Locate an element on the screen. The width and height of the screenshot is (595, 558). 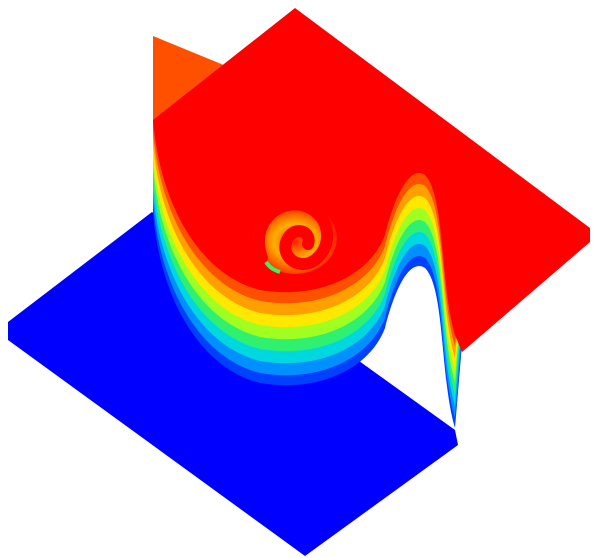
swirl is located at coordinates (294, 236).